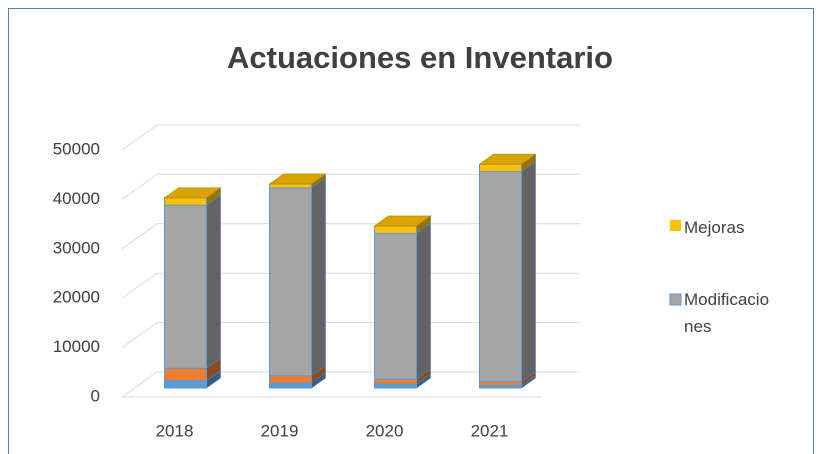  Describe the element at coordinates (76, 247) in the screenshot. I see `y-tick-label: 30000` at that location.